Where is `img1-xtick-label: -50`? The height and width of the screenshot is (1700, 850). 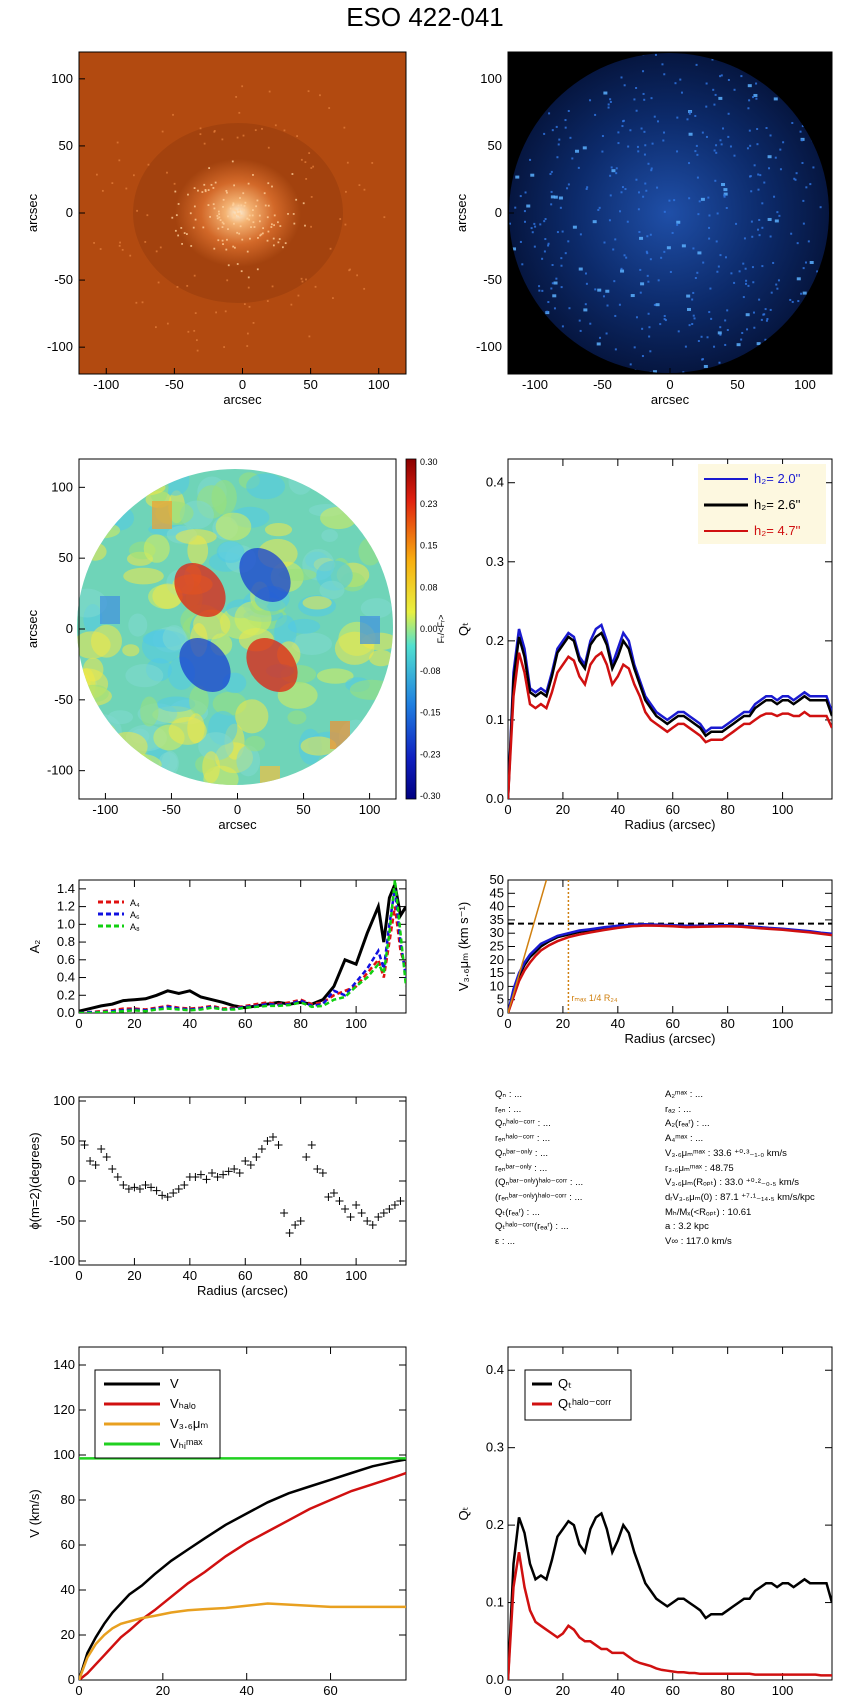
img1-xtick-label: -50 is located at coordinates (174, 384).